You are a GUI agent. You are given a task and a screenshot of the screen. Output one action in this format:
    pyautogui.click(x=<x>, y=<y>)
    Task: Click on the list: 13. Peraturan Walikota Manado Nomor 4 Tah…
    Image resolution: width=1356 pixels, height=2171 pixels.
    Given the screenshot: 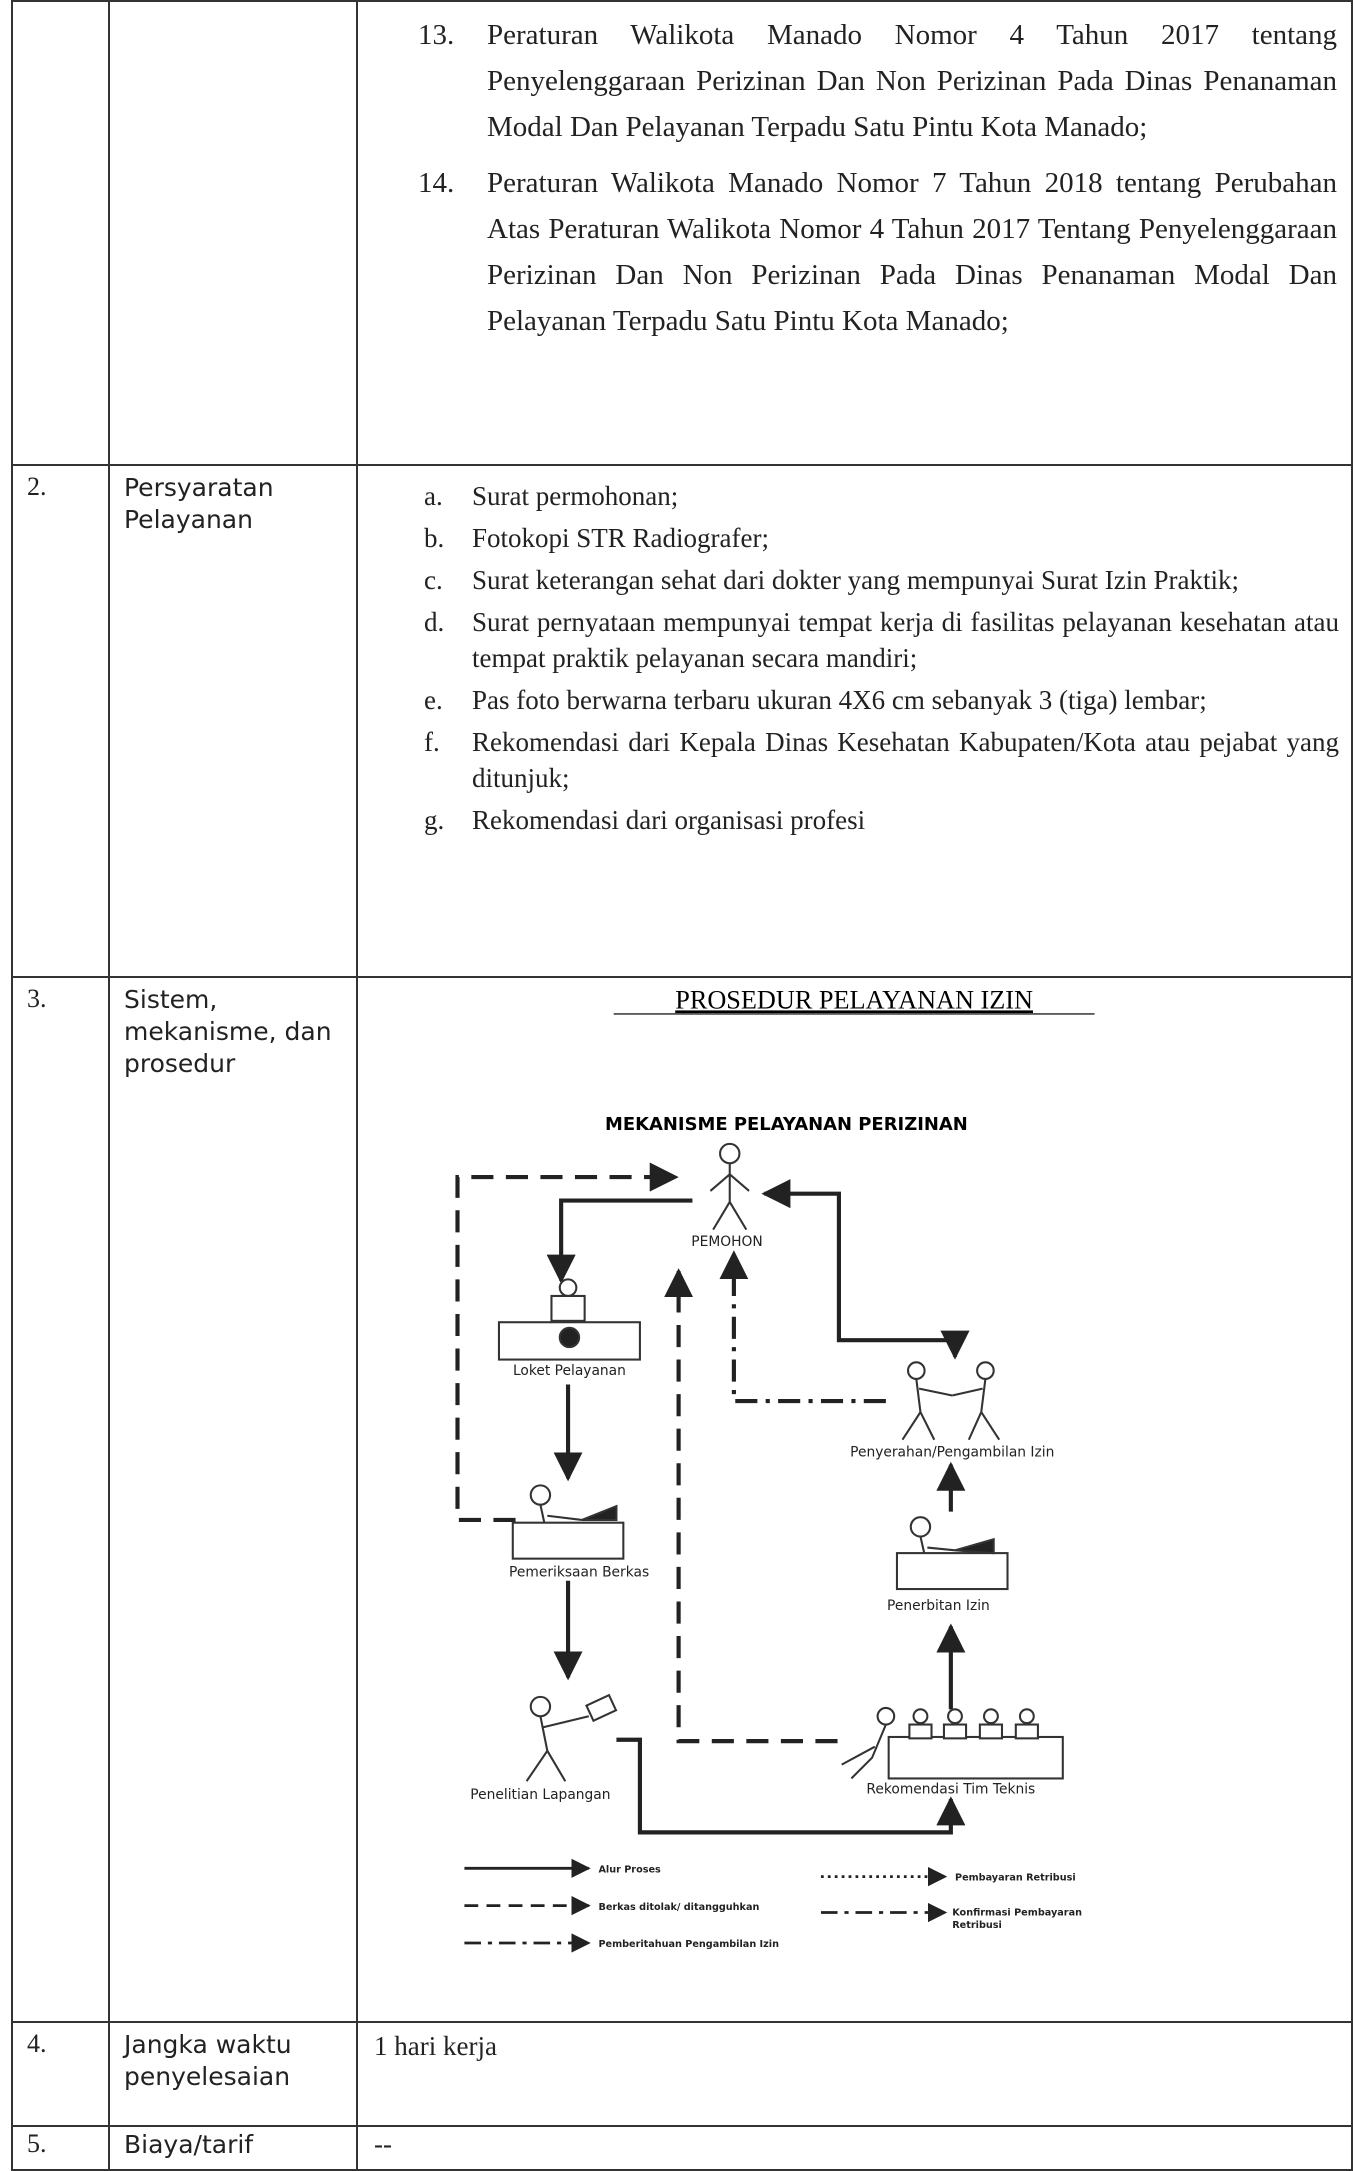 What is the action you would take?
    pyautogui.click(x=877, y=178)
    